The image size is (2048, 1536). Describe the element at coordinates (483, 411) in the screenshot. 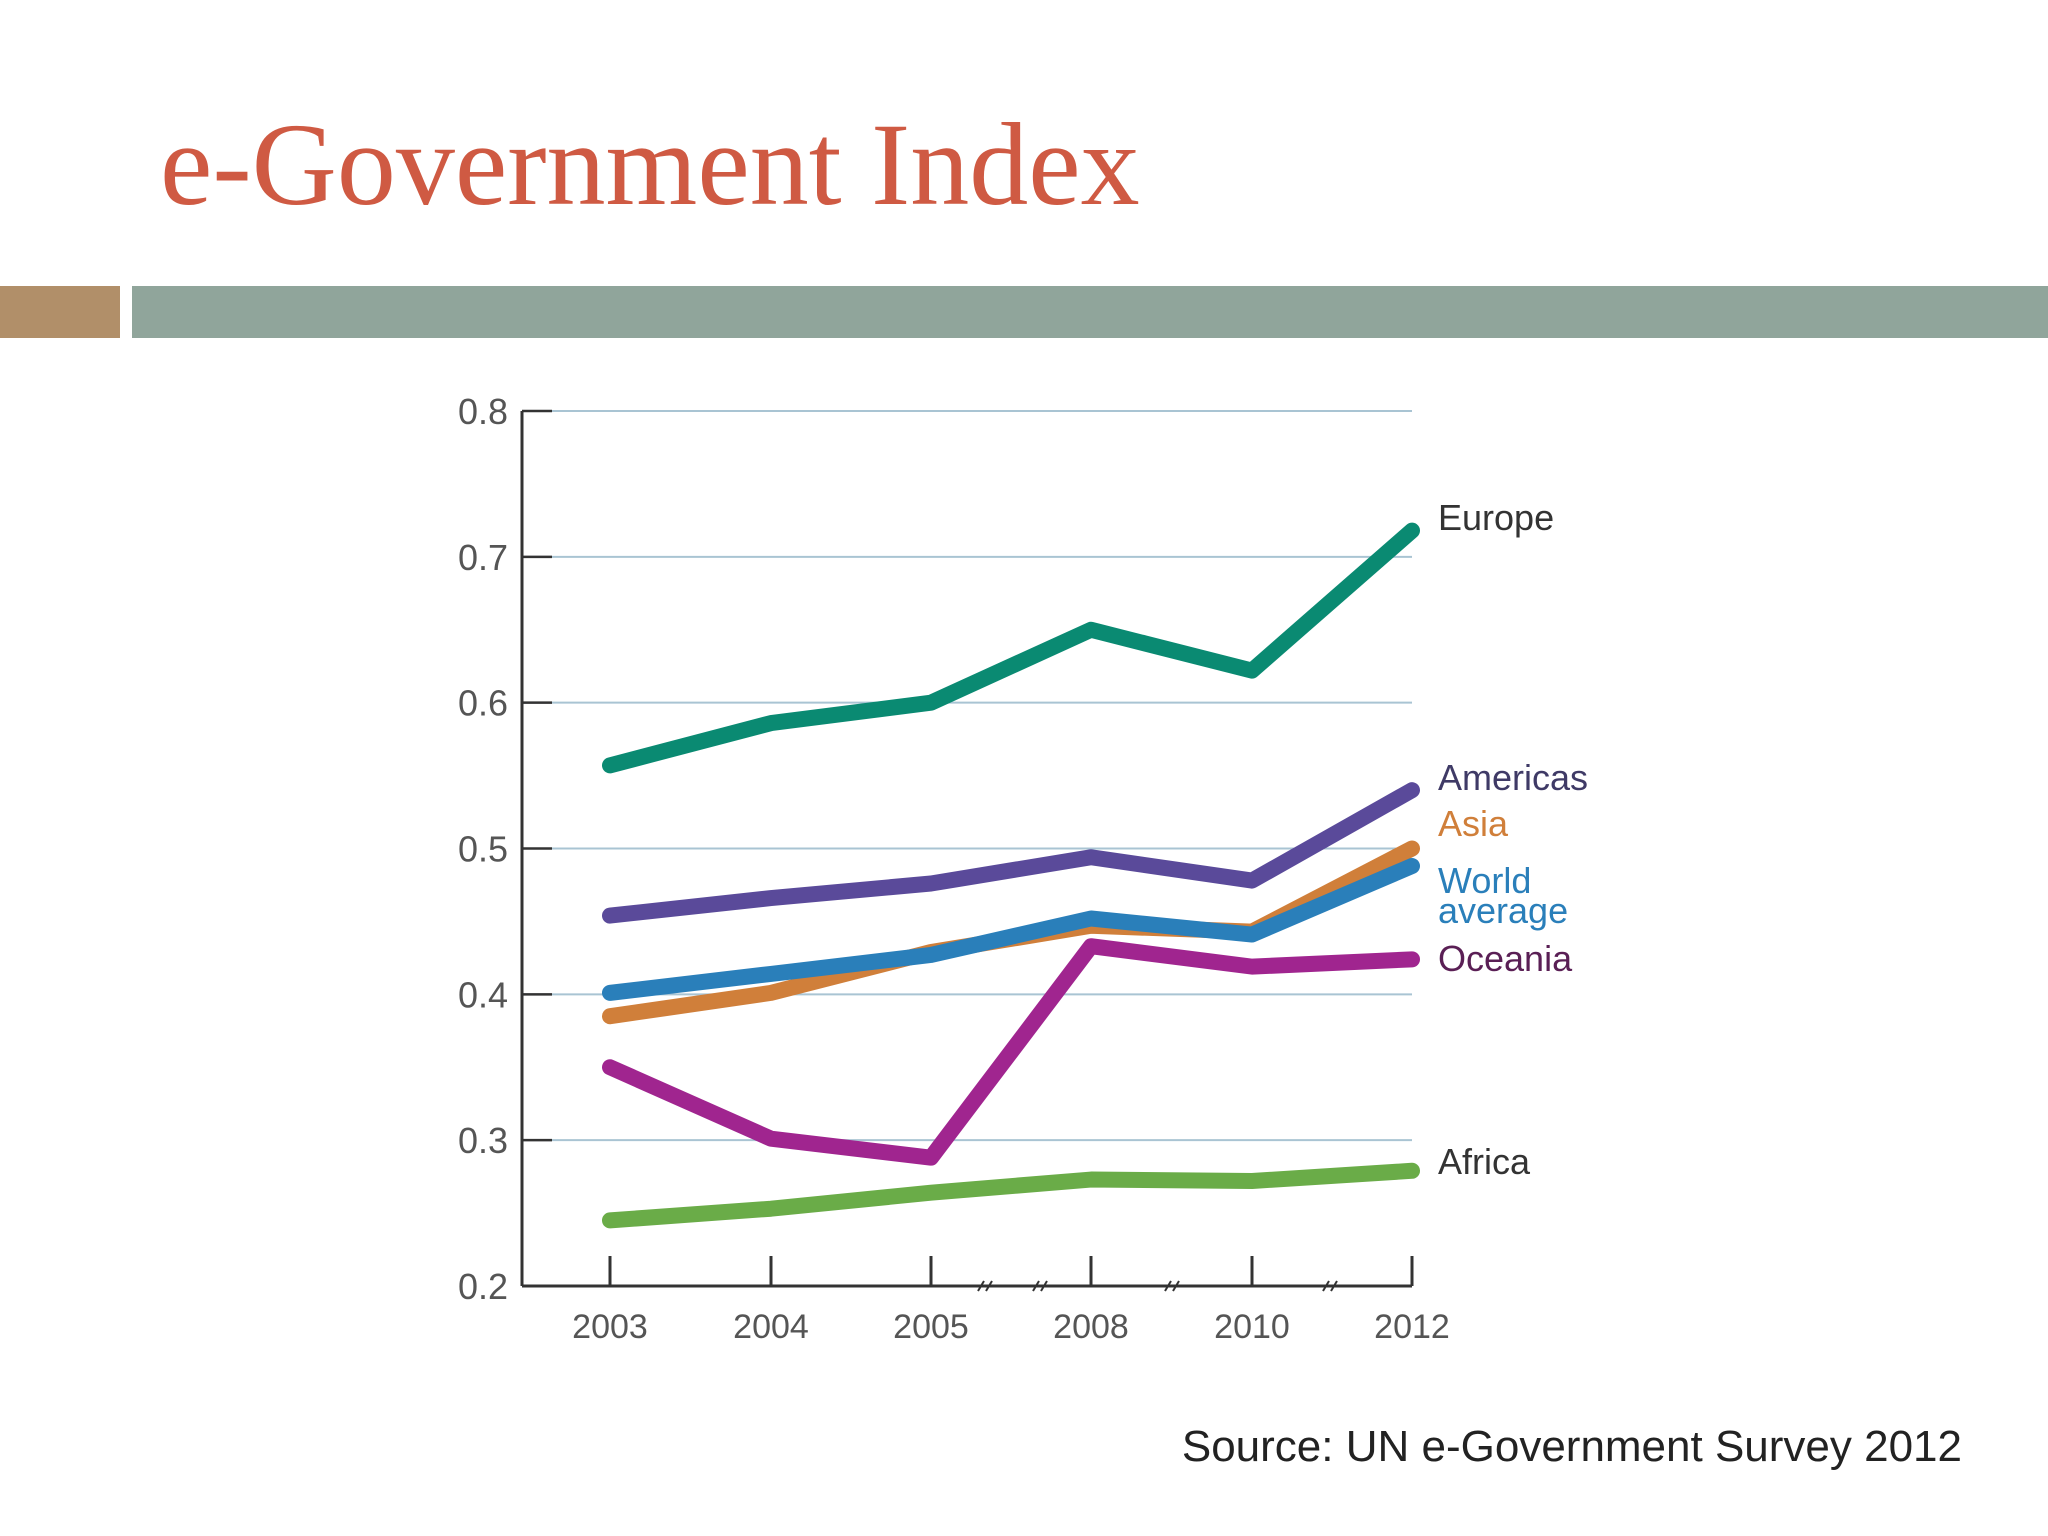

I see `y-tick-label: 0.8` at that location.